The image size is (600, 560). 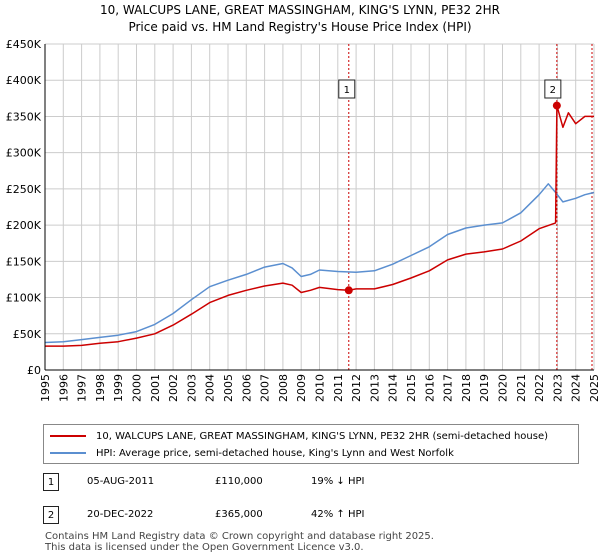 What do you see at coordinates (191, 388) in the screenshot?
I see `x-tick-label: 2003` at bounding box center [191, 388].